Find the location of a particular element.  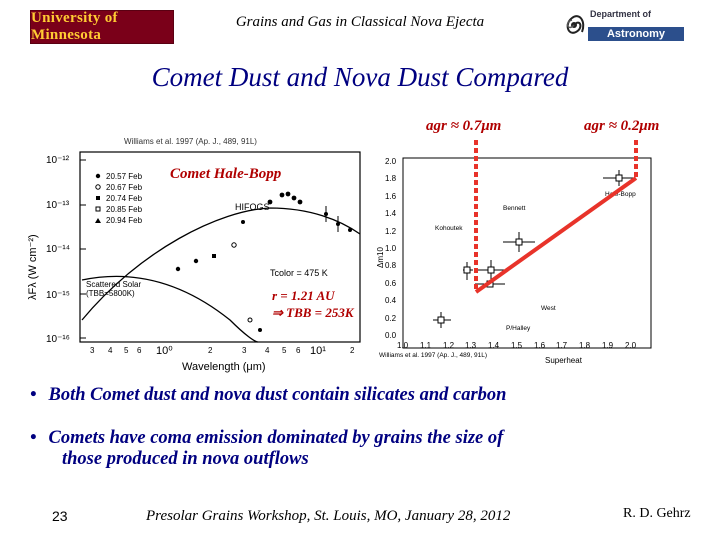

ytick: 10⁻¹⁶ is located at coordinates (58, 339).